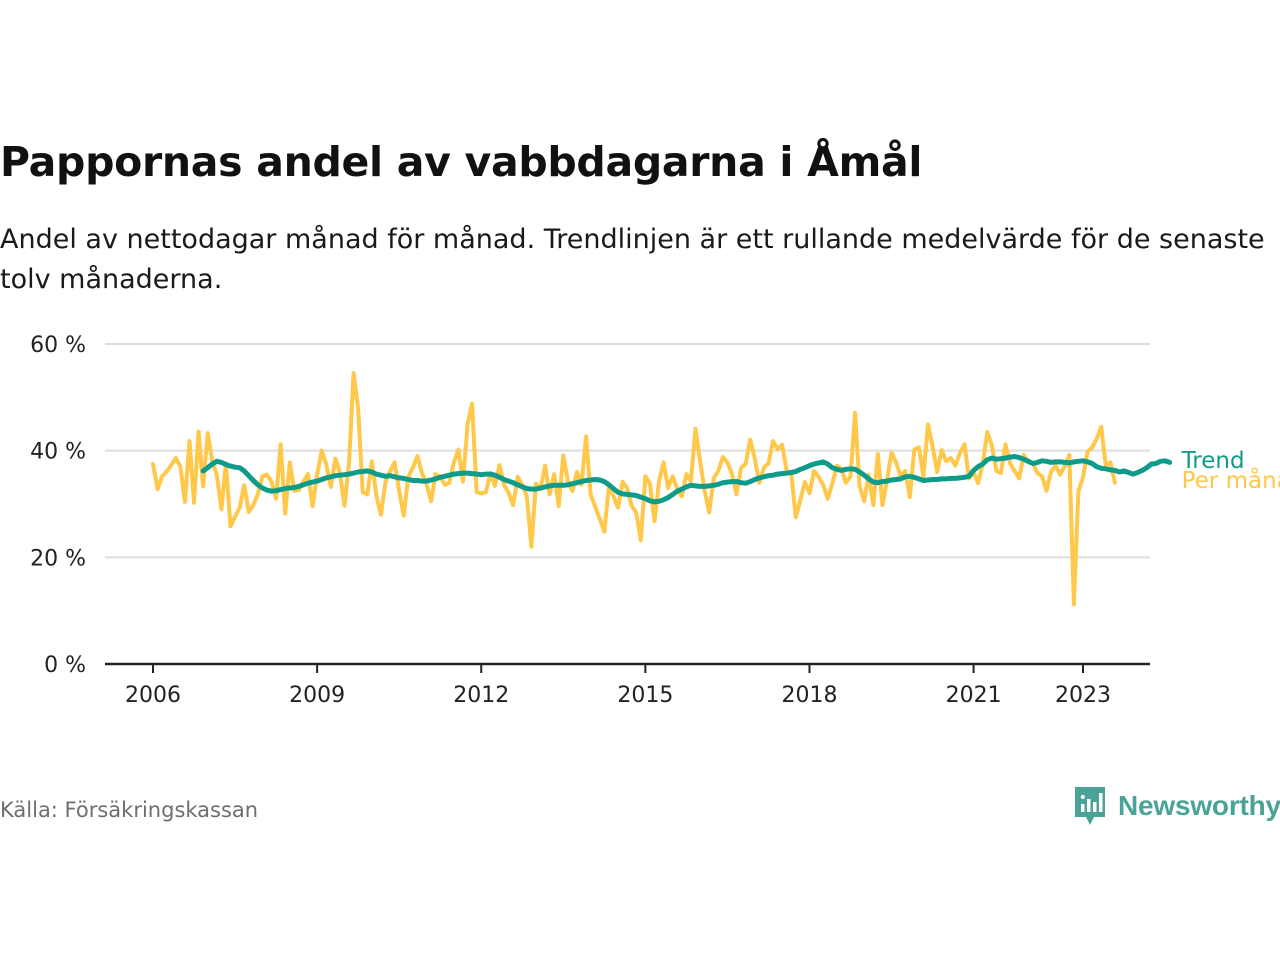  What do you see at coordinates (645, 695) in the screenshot?
I see `x-tick-label: 2015` at bounding box center [645, 695].